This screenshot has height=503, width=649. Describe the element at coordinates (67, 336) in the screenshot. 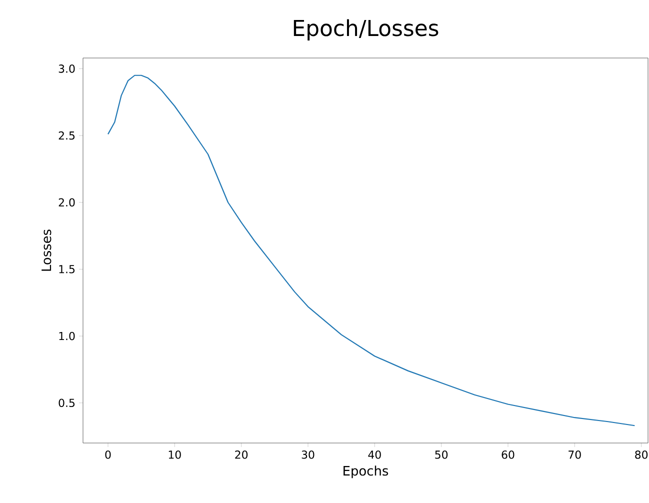

I see `y-tick-label: 1.0` at that location.